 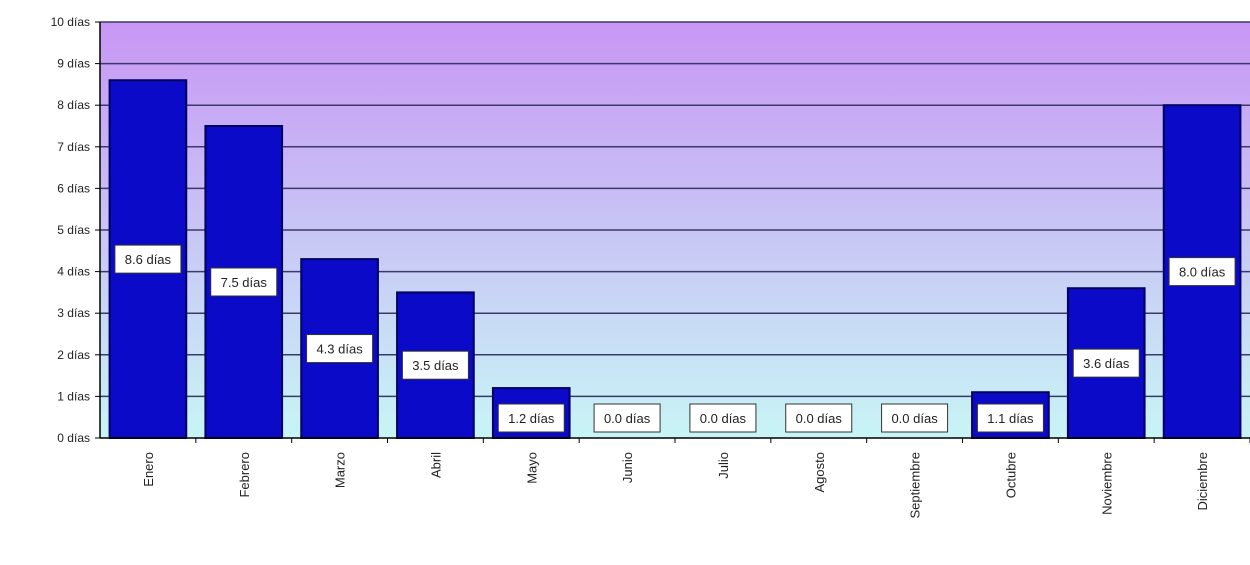 What do you see at coordinates (819, 472) in the screenshot?
I see `x-tick-label: Agosto` at bounding box center [819, 472].